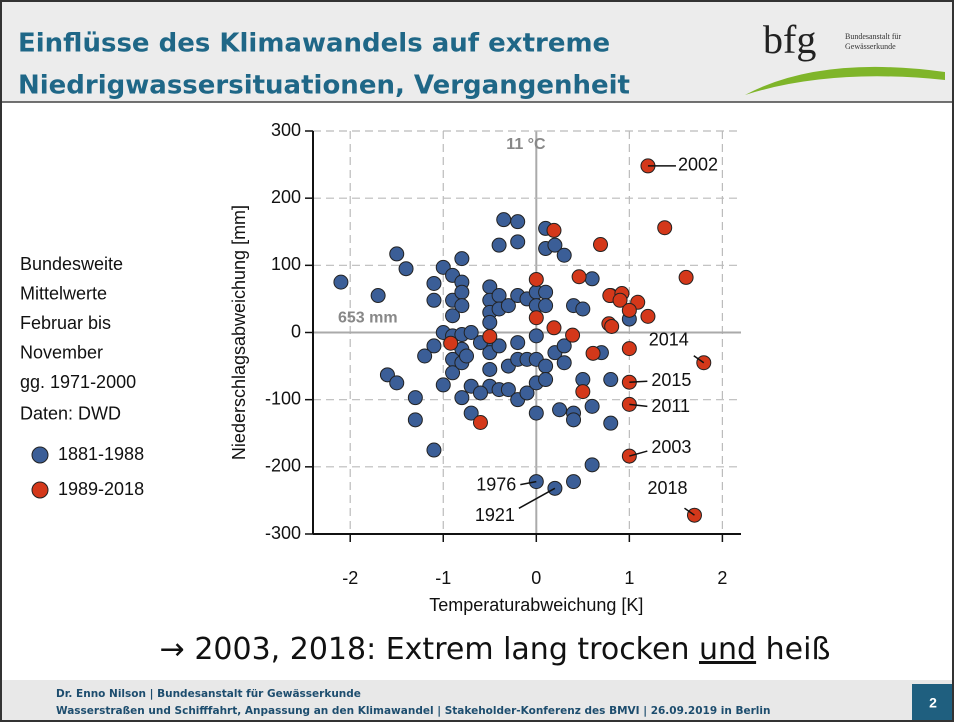 The width and height of the screenshot is (954, 727). I want to click on conclusion-emphasis: und, so click(727, 649).